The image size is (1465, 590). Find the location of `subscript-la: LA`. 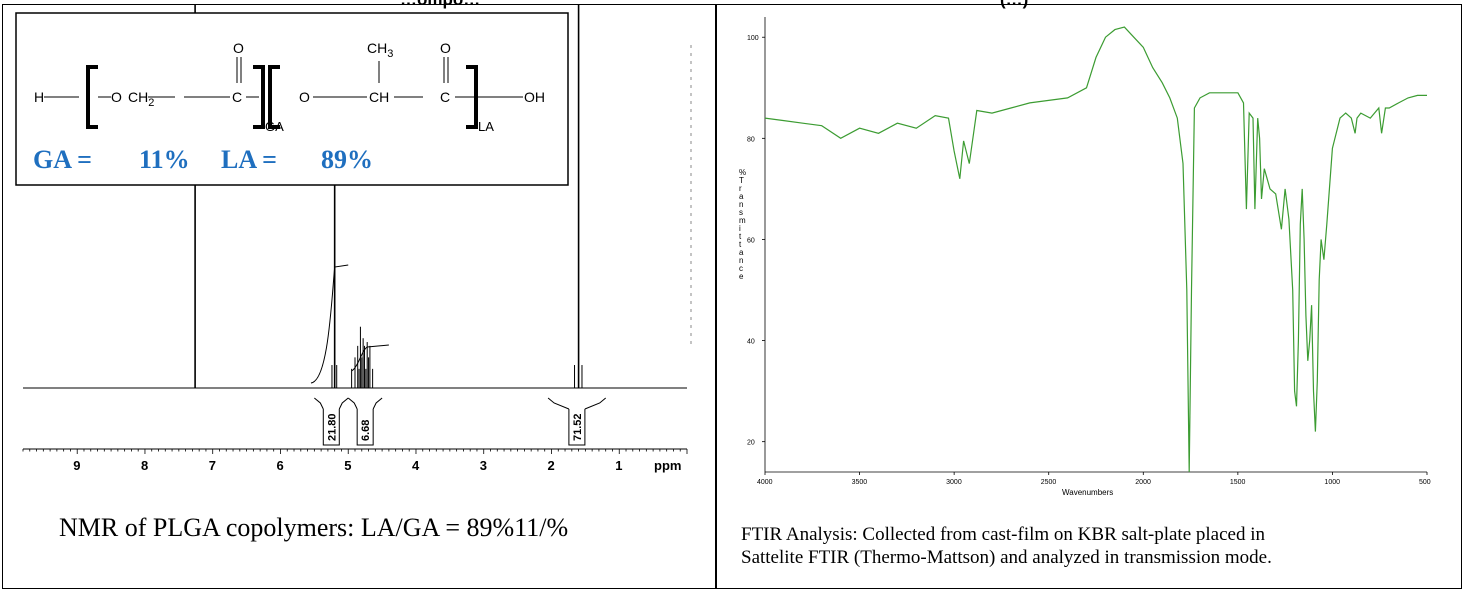

subscript-la: LA is located at coordinates (486, 126).